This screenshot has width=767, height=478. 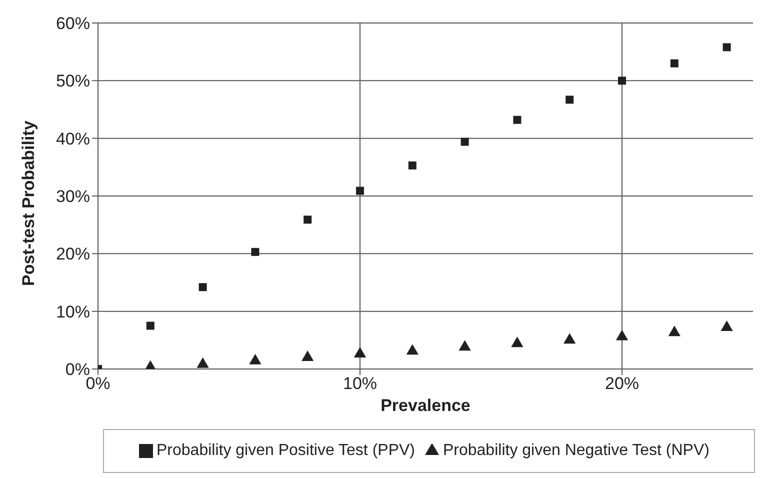 I want to click on y-tick-label: 30%, so click(x=73, y=196).